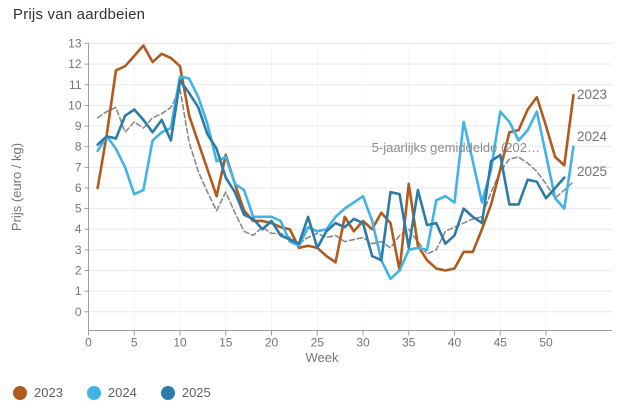  Describe the element at coordinates (322, 357) in the screenshot. I see `x-axis-title: Week` at that location.